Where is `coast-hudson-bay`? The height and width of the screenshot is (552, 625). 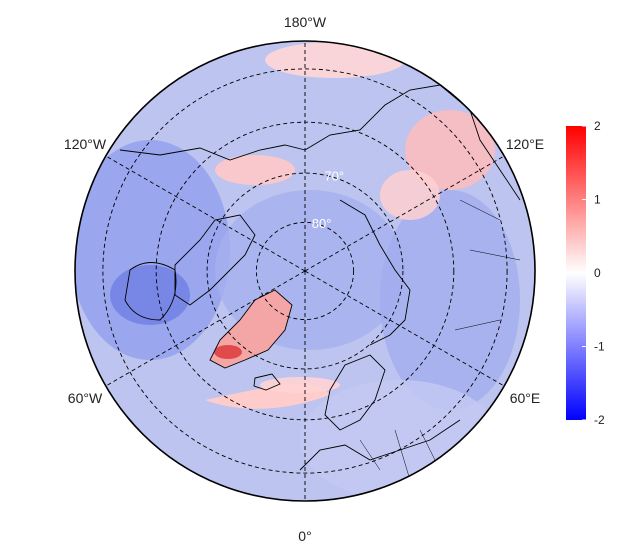
coast-hudson-bay is located at coordinates (150, 291).